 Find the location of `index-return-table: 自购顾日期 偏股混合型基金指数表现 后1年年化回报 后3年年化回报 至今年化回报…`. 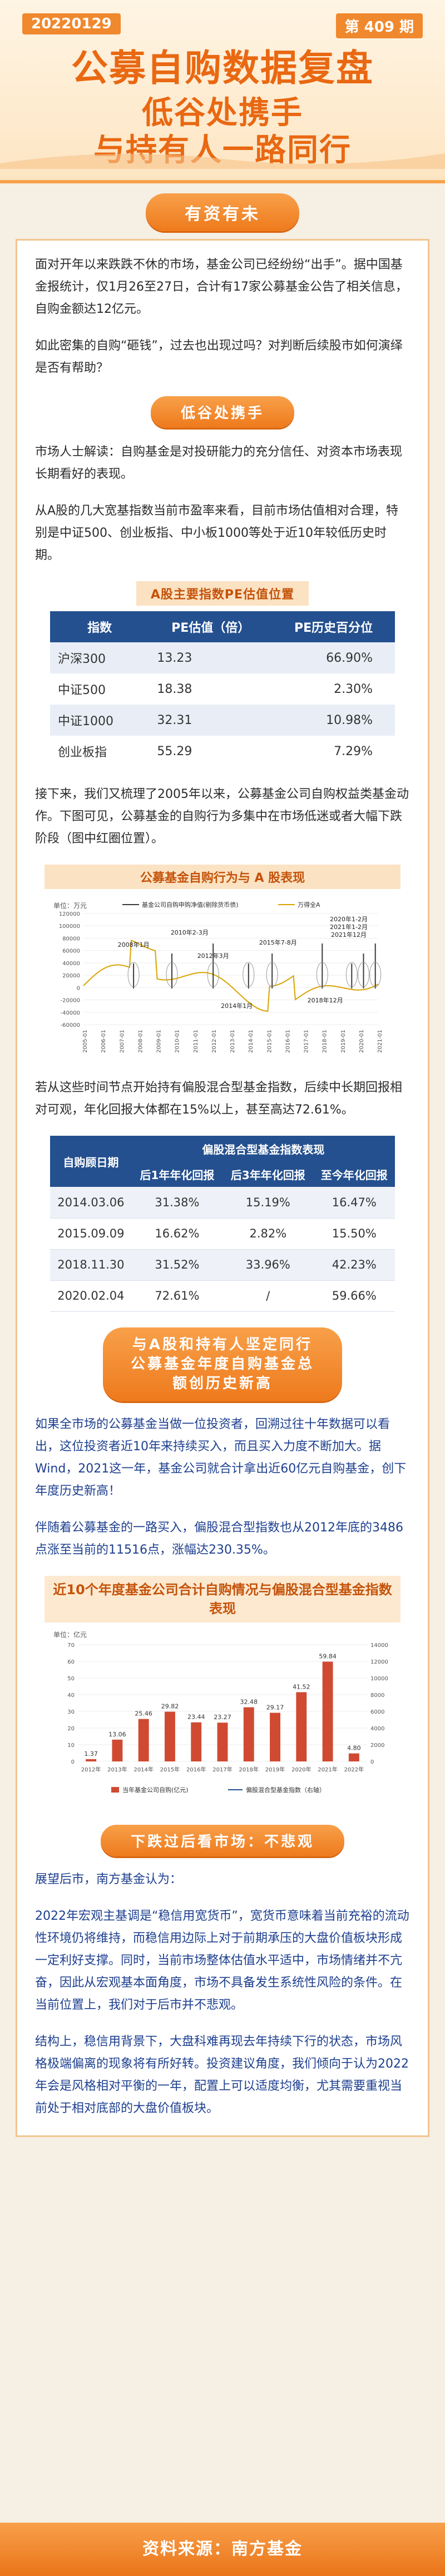

index-return-table: 自购顾日期 偏股混合型基金指数表现 后1年年化回报 后3年年化回报 至今年化回报… is located at coordinates (222, 1224).